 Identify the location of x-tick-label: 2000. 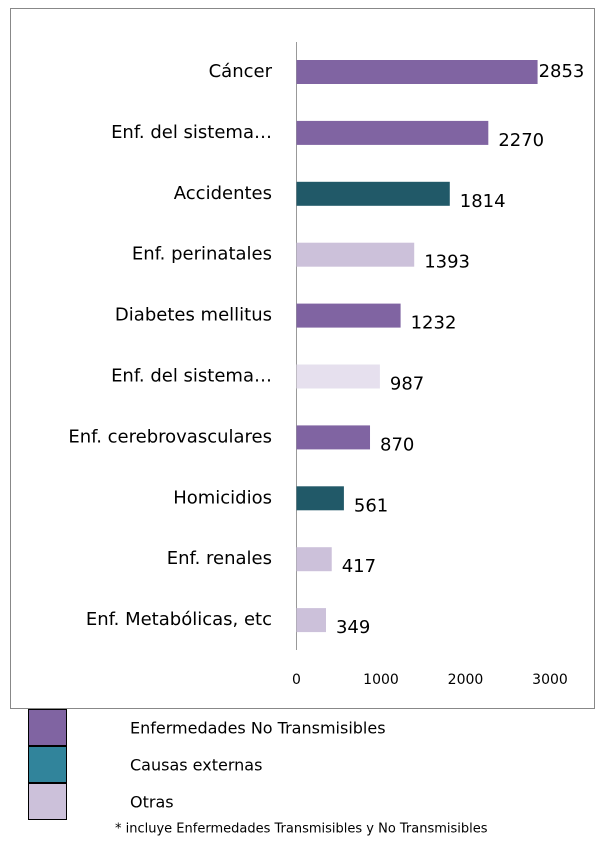
(466, 680).